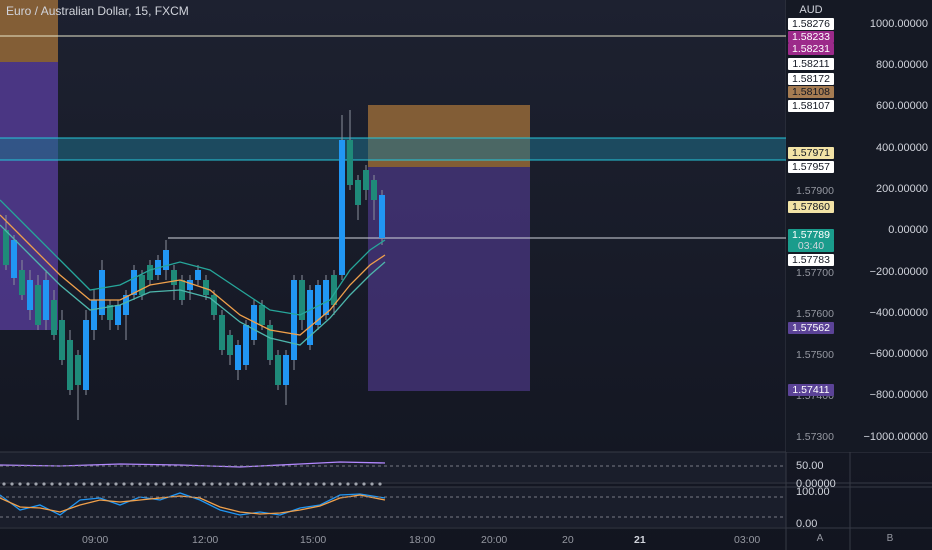 The image size is (932, 550). I want to click on price-tick: 1.57600, so click(815, 314).